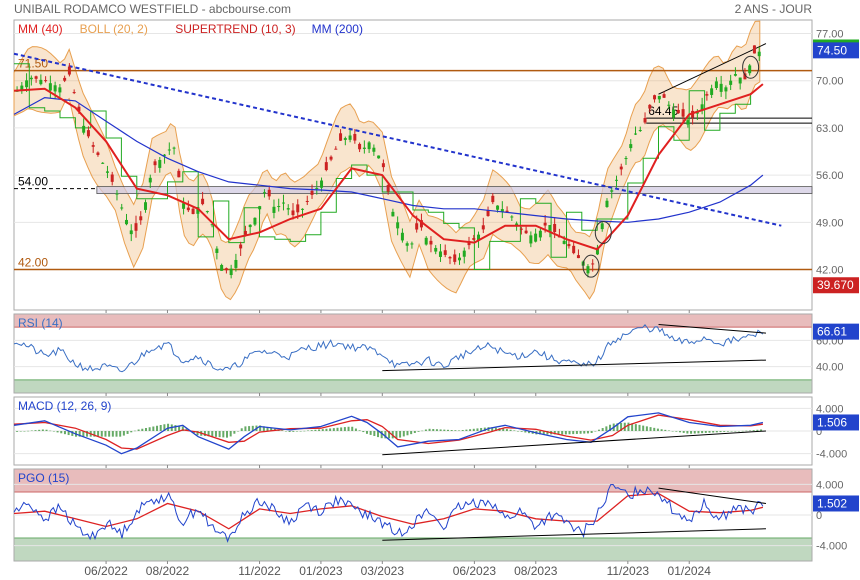  I want to click on price-legend-item: MM (200), so click(337, 29).